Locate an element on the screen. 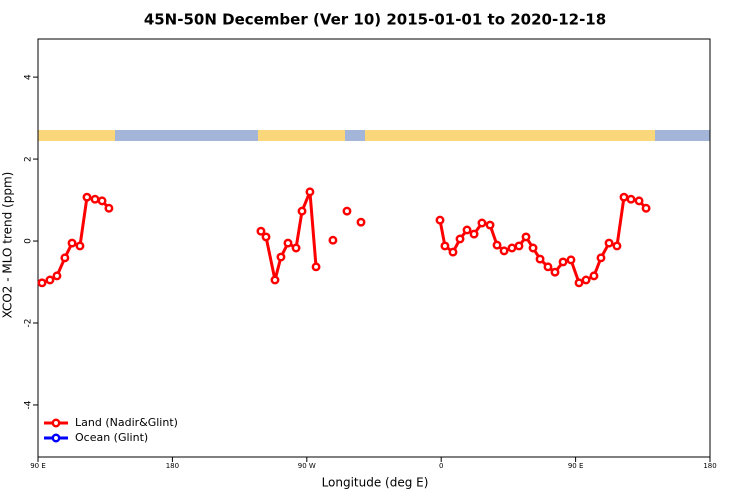  y-tick-label: 0 is located at coordinates (29, 241).